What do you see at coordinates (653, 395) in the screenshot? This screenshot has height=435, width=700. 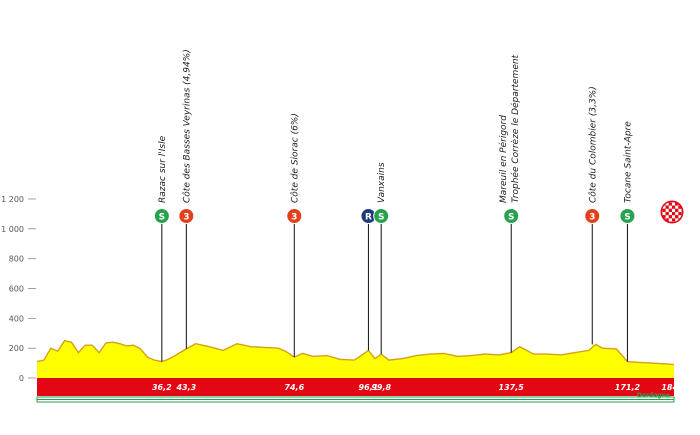 I see `region-label: Dordogne` at bounding box center [653, 395].